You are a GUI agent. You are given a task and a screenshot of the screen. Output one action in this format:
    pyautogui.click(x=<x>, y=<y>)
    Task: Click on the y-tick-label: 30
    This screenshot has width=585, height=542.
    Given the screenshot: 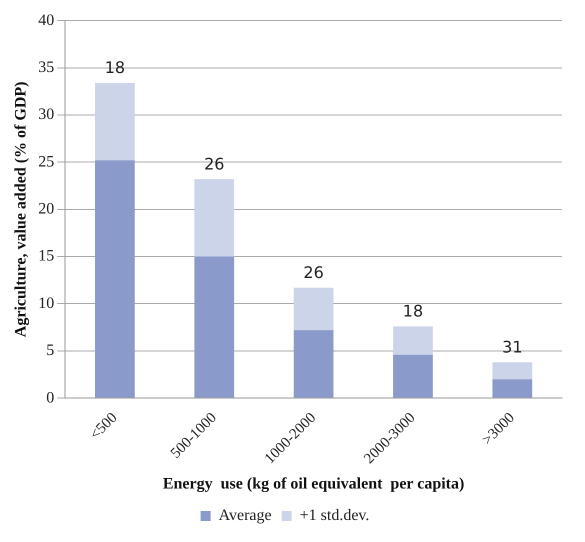 What is the action you would take?
    pyautogui.click(x=46, y=115)
    